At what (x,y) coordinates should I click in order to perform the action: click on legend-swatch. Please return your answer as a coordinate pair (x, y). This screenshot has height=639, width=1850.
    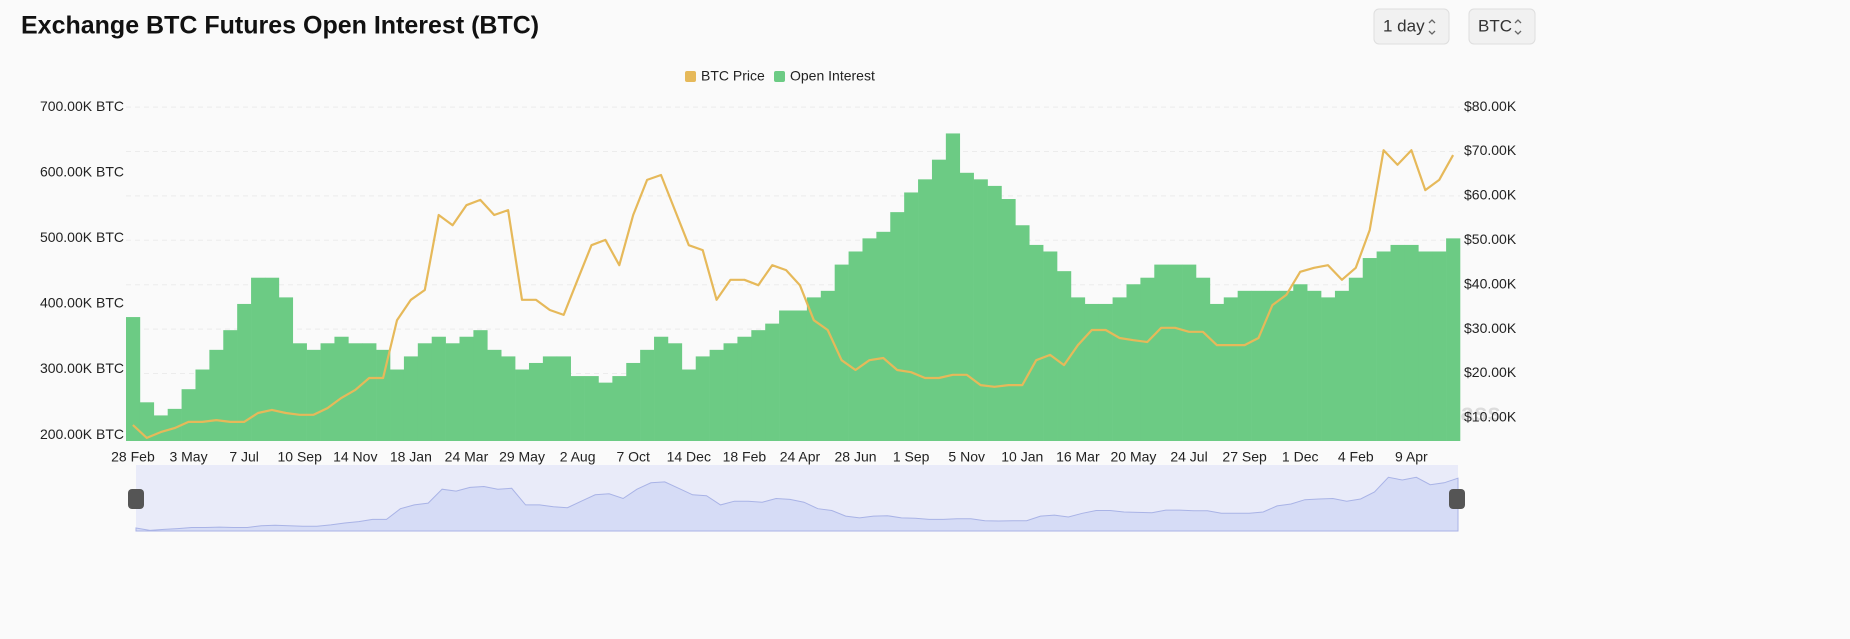
    Looking at the image, I should click on (690, 76).